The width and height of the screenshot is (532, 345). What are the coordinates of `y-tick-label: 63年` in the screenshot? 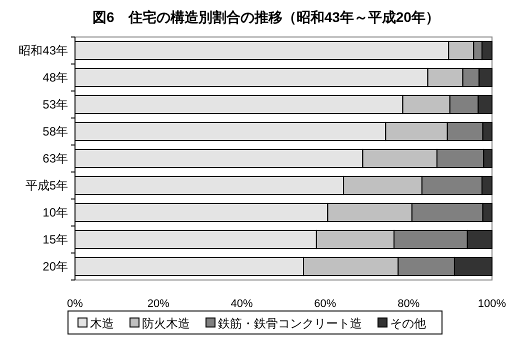 It's located at (55, 159).